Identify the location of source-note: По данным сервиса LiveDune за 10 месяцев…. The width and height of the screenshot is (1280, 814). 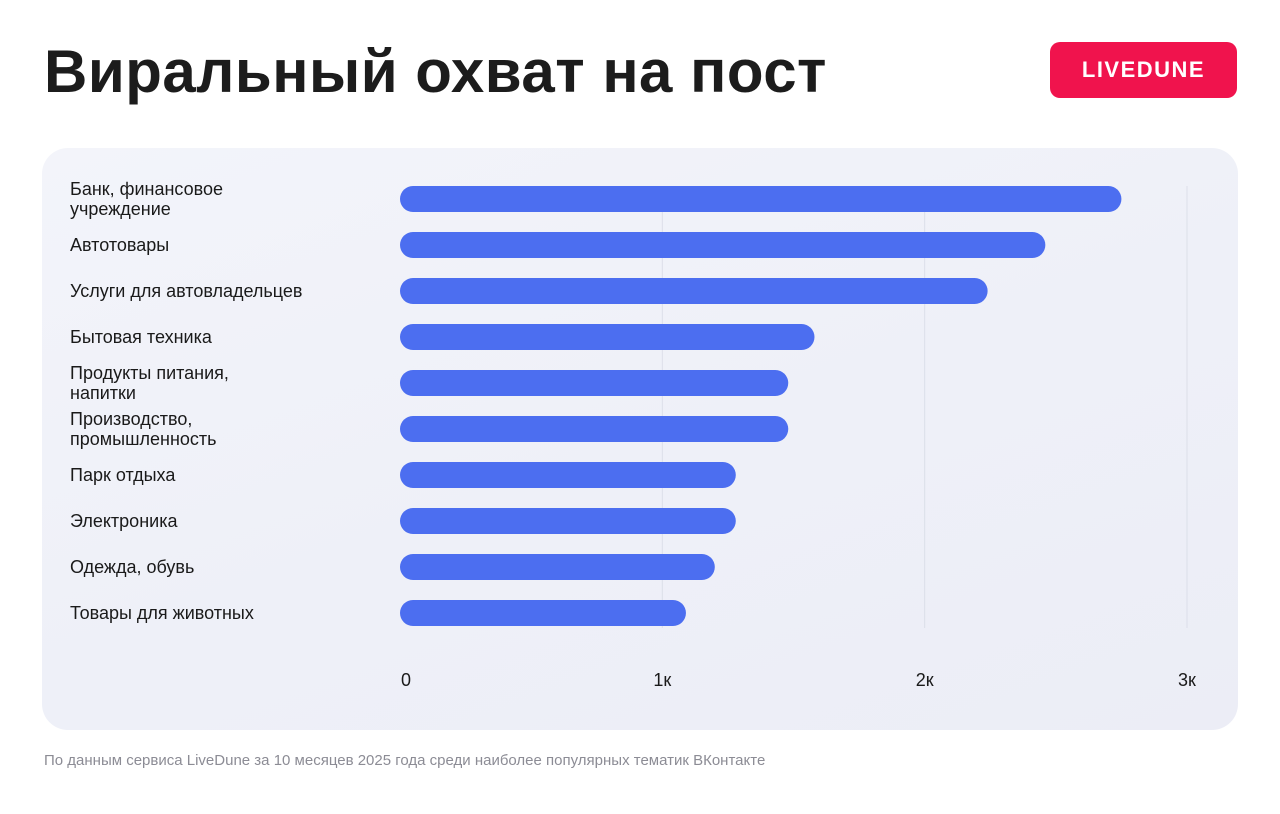
(405, 760).